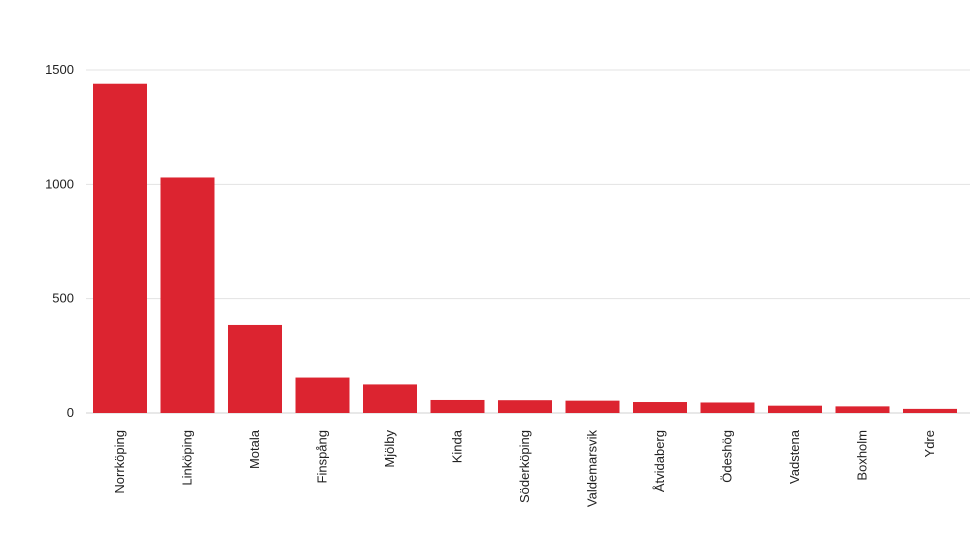  Describe the element at coordinates (322, 456) in the screenshot. I see `x-tick-label: Finspång` at that location.